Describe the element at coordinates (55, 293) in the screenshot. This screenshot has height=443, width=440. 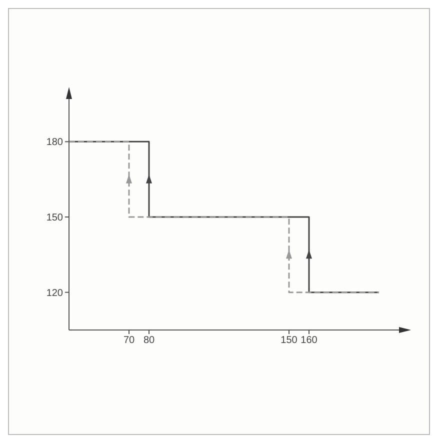
I see `y-tick-label: 120` at that location.